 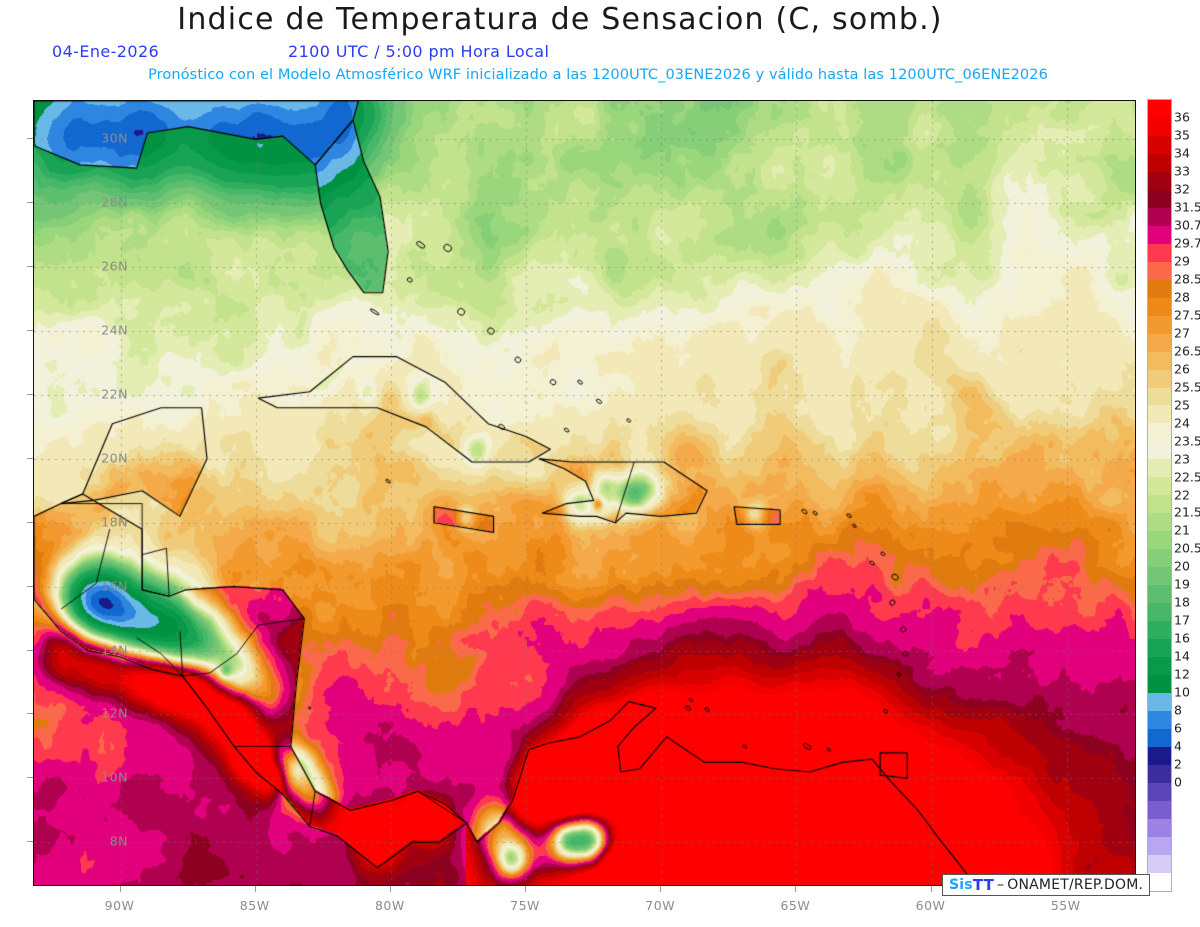 What do you see at coordinates (1182, 674) in the screenshot?
I see `colorbar-tick-label: 12` at bounding box center [1182, 674].